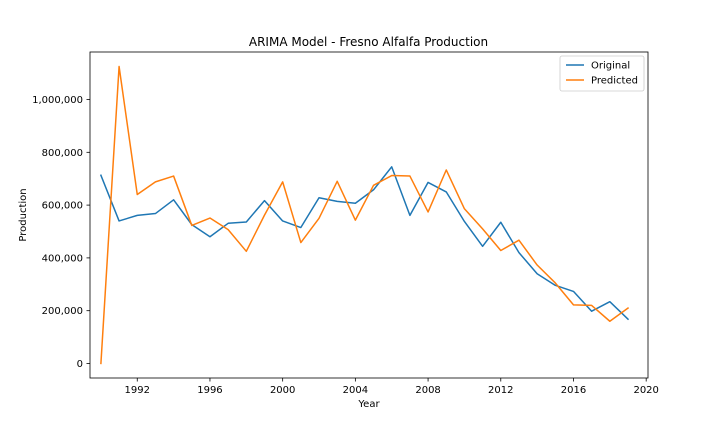 Image resolution: width=720 pixels, height=432 pixels. What do you see at coordinates (645, 390) in the screenshot?
I see `x-tick-label: 2020` at bounding box center [645, 390].